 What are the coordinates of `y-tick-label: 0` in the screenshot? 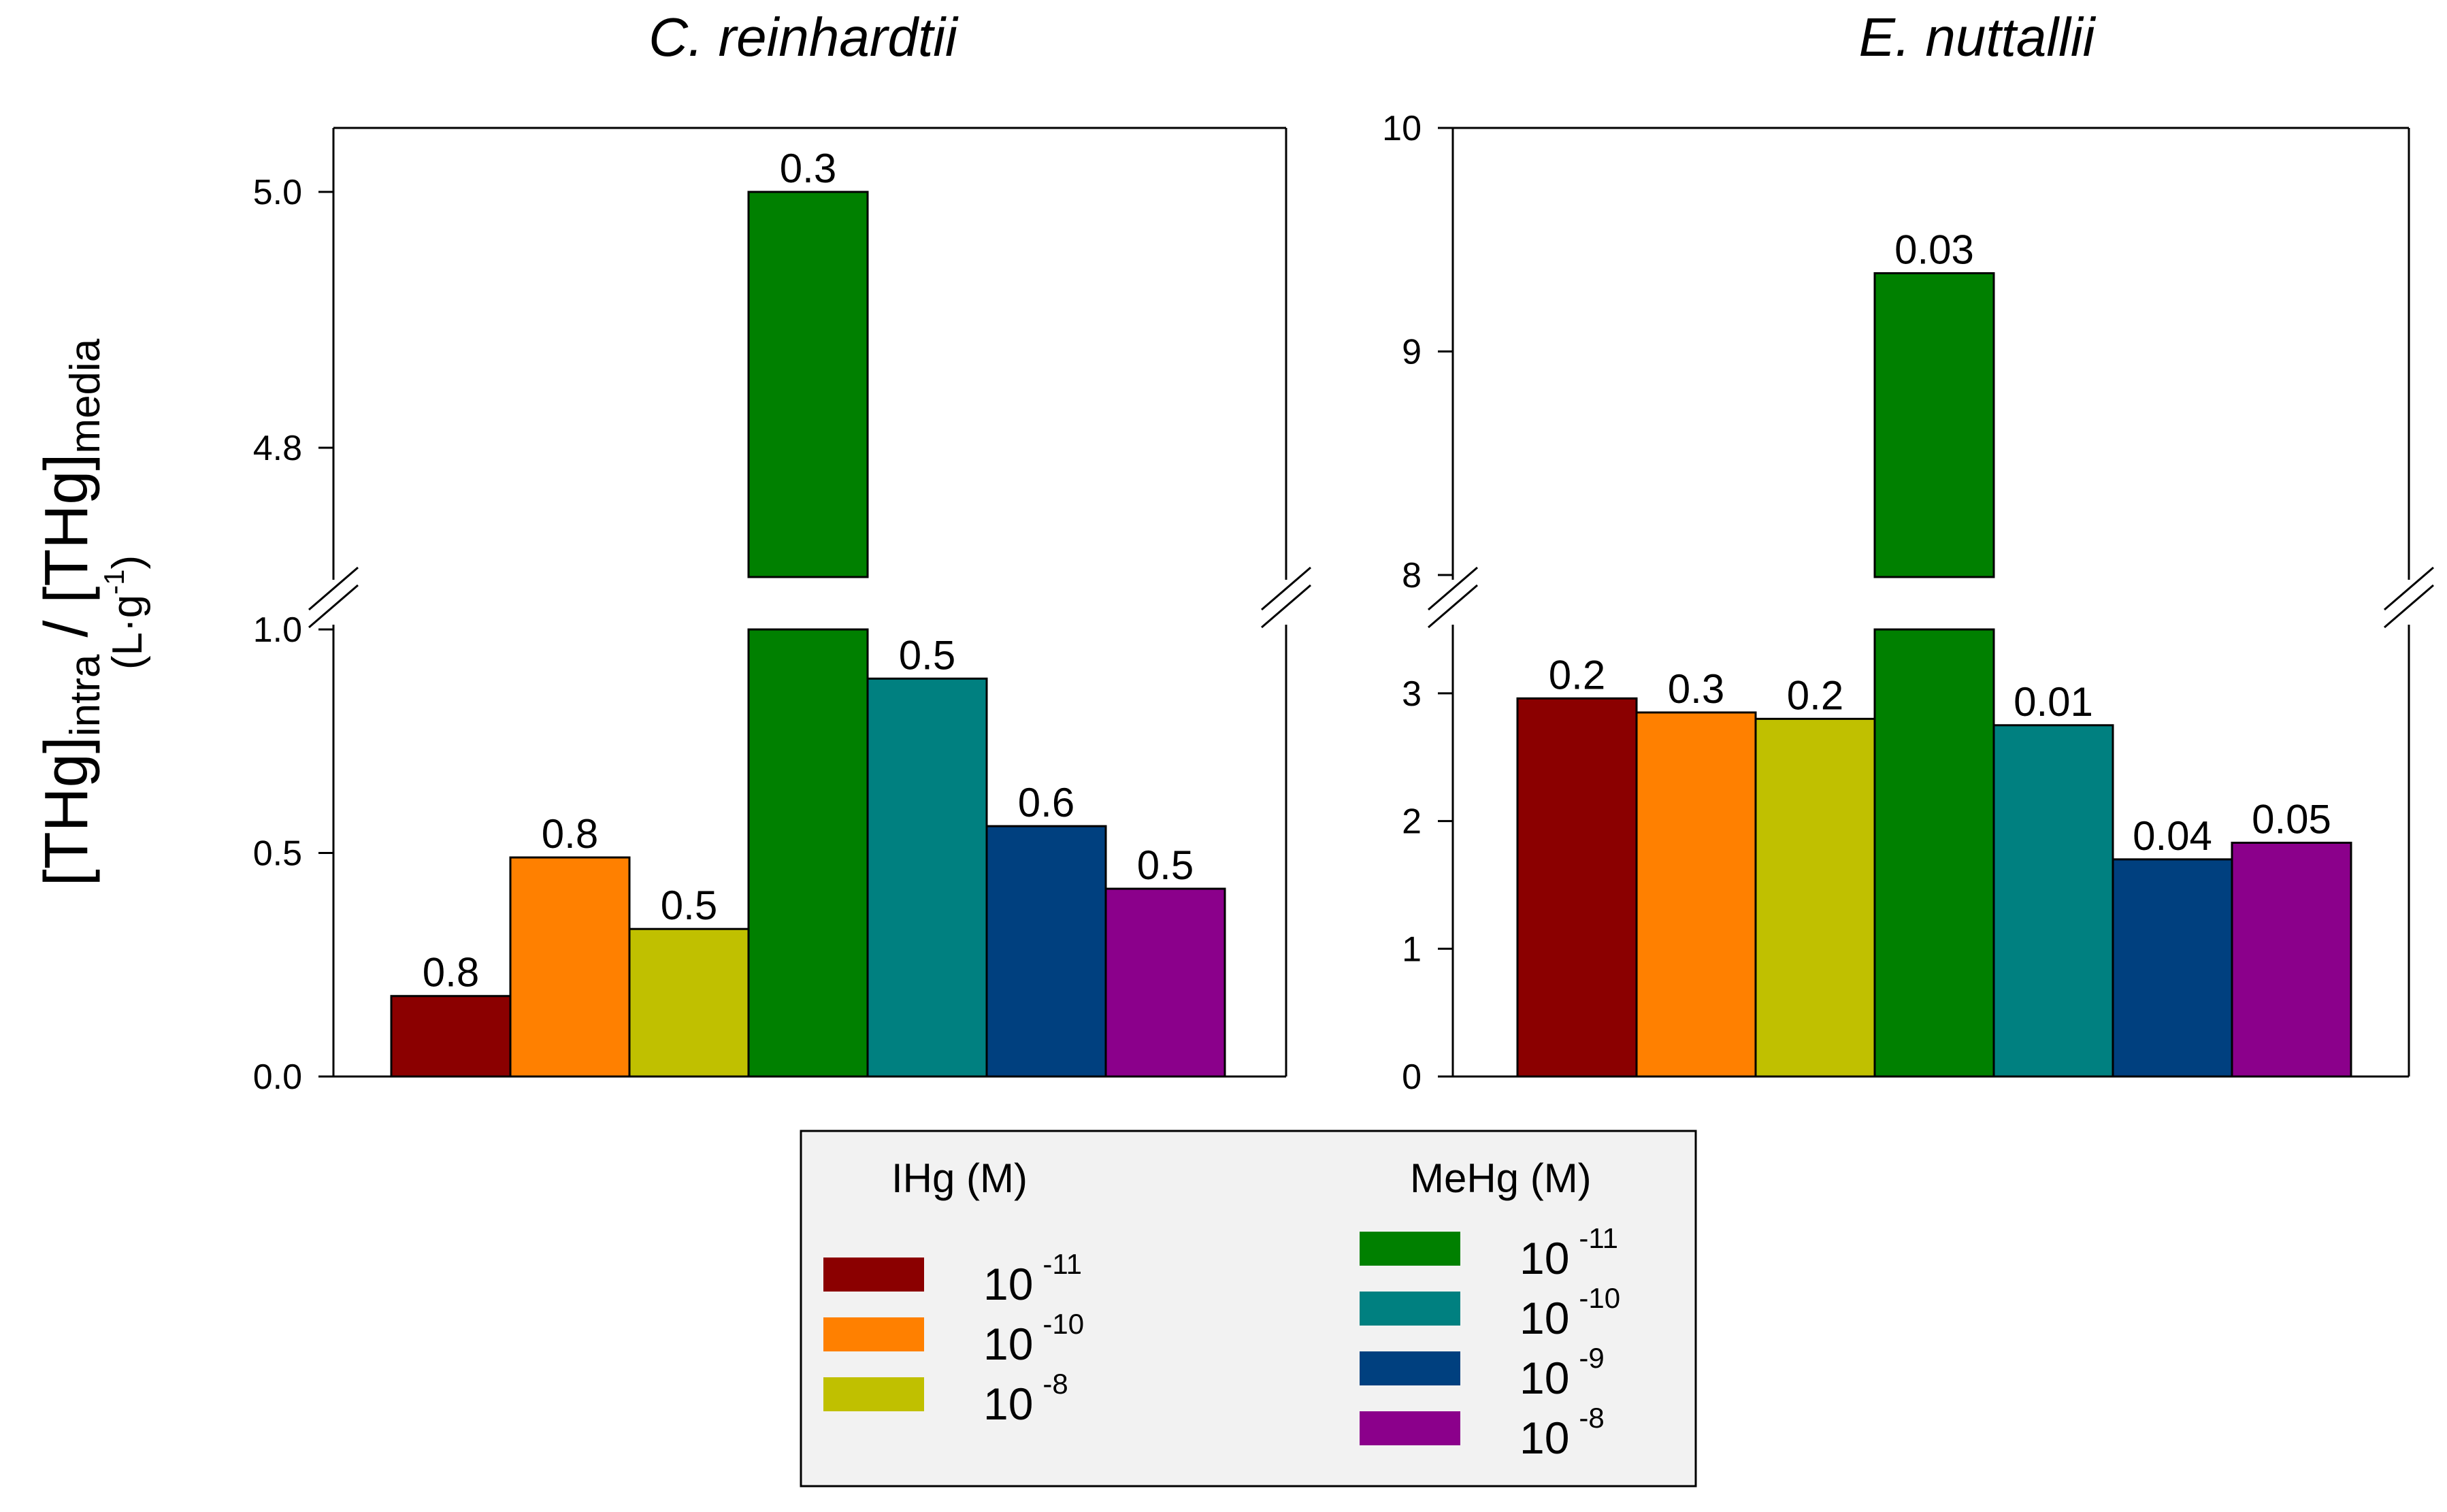 It's located at (1412, 1077).